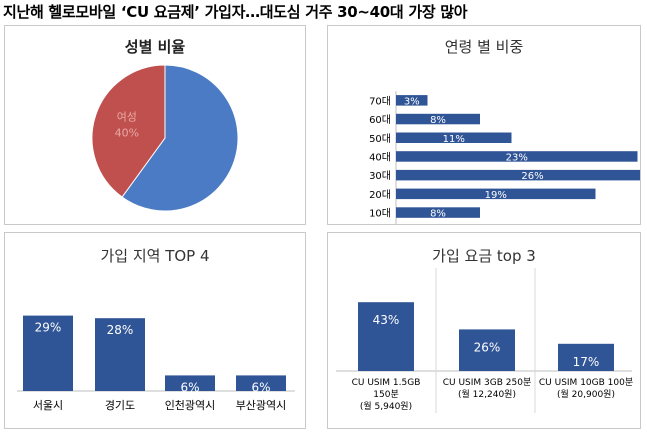  I want to click on region-chart-title: 가입 지역 TOP 4, so click(155, 256).